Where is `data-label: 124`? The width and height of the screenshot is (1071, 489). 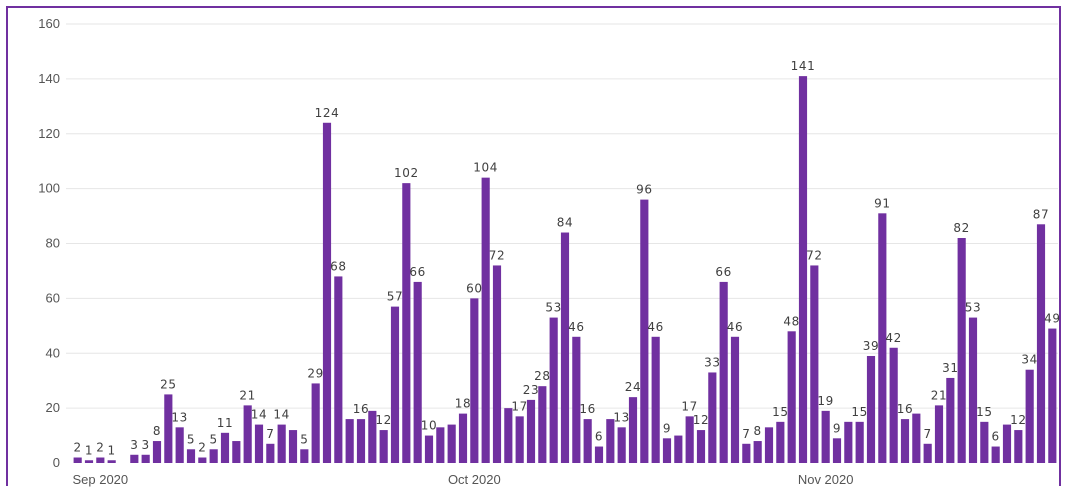 data-label: 124 is located at coordinates (327, 113).